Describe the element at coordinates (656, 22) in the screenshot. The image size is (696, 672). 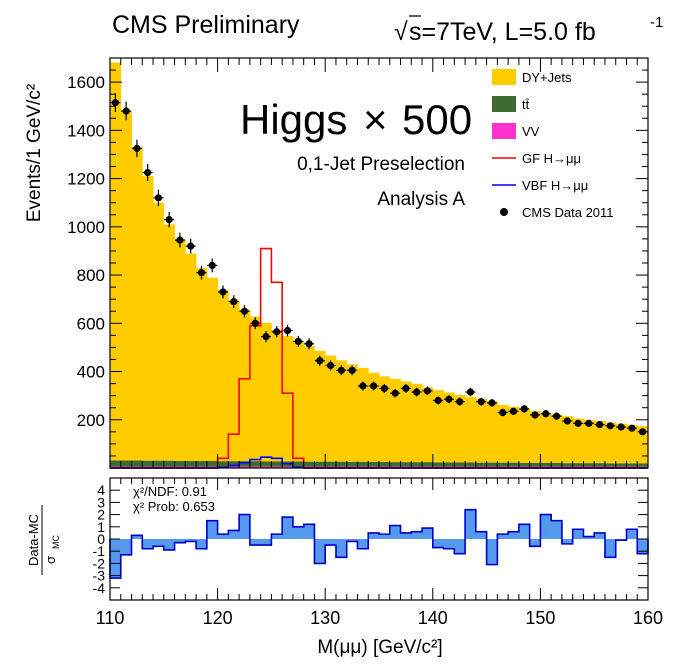
I see `lumi-exponent: -1` at that location.